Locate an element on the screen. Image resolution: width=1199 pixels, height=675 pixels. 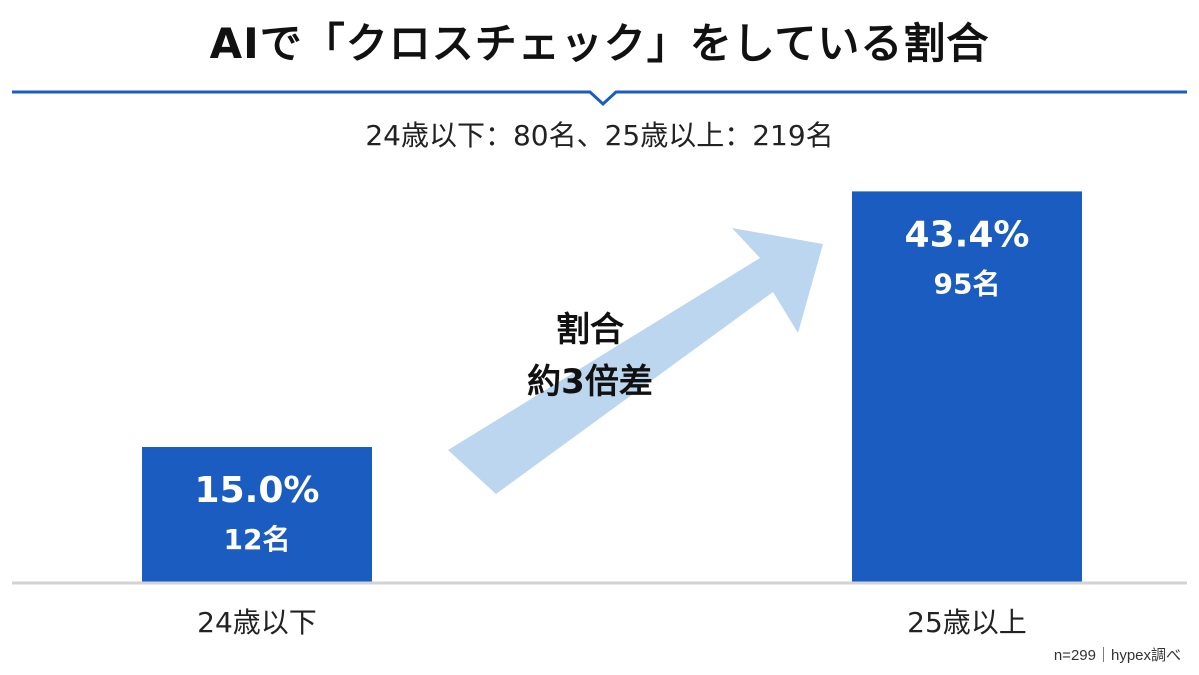
trend-arrow-icon is located at coordinates (635, 361).